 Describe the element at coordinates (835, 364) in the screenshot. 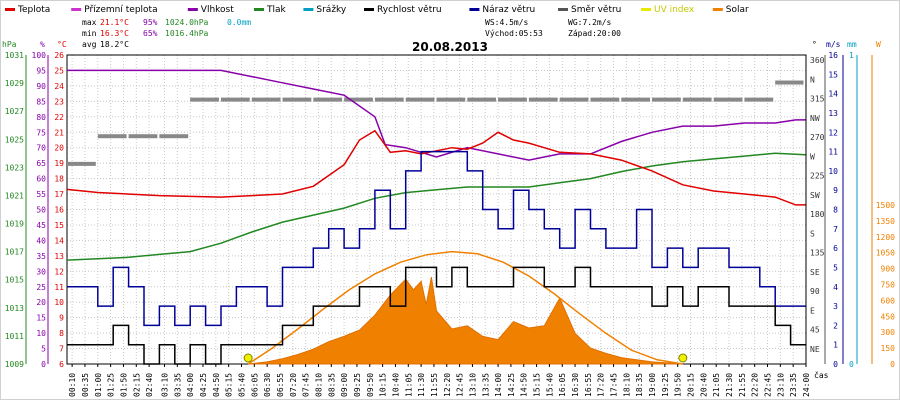

I see `wind-axis-tick: 0` at that location.